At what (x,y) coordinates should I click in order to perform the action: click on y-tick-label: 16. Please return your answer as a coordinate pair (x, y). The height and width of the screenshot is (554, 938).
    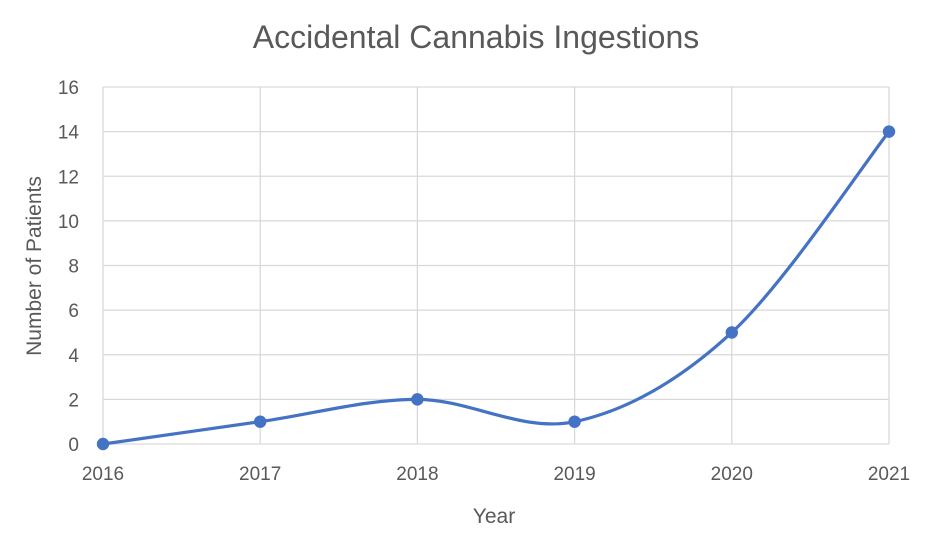
    Looking at the image, I should click on (68, 88).